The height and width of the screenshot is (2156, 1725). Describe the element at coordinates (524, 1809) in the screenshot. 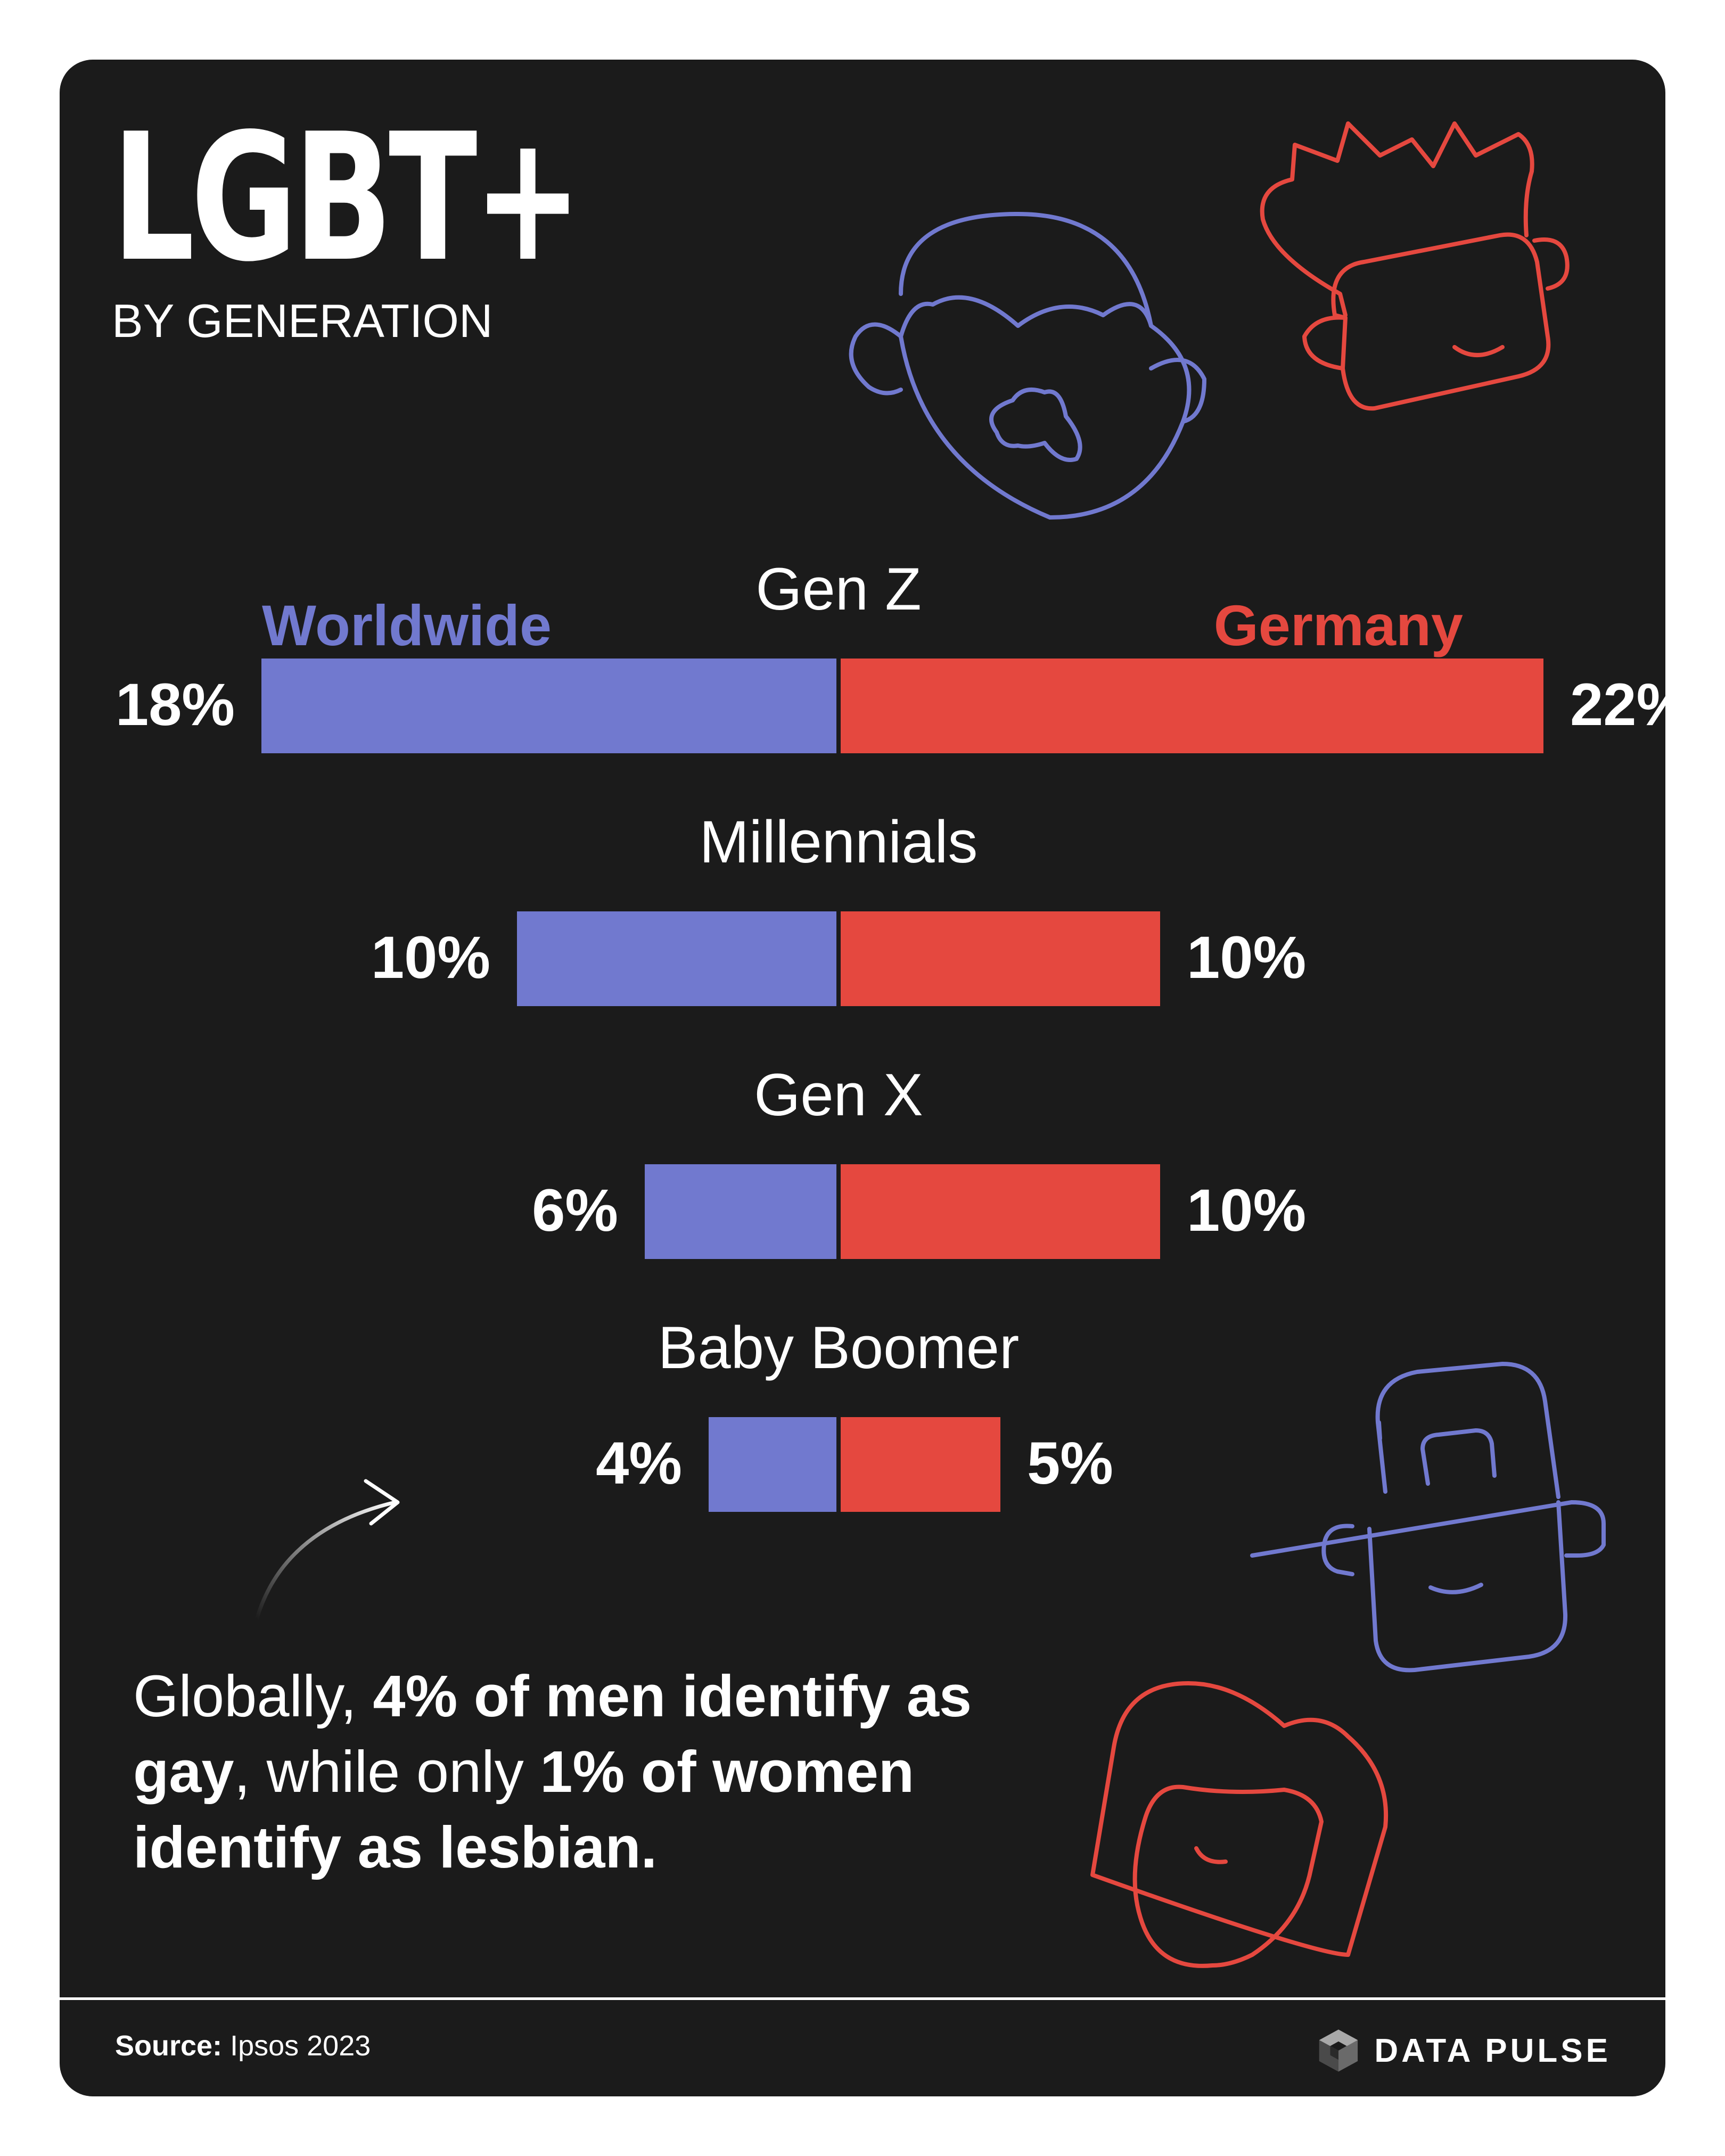

I see `footnote-part4: 1% of women identify as lesbian.` at that location.